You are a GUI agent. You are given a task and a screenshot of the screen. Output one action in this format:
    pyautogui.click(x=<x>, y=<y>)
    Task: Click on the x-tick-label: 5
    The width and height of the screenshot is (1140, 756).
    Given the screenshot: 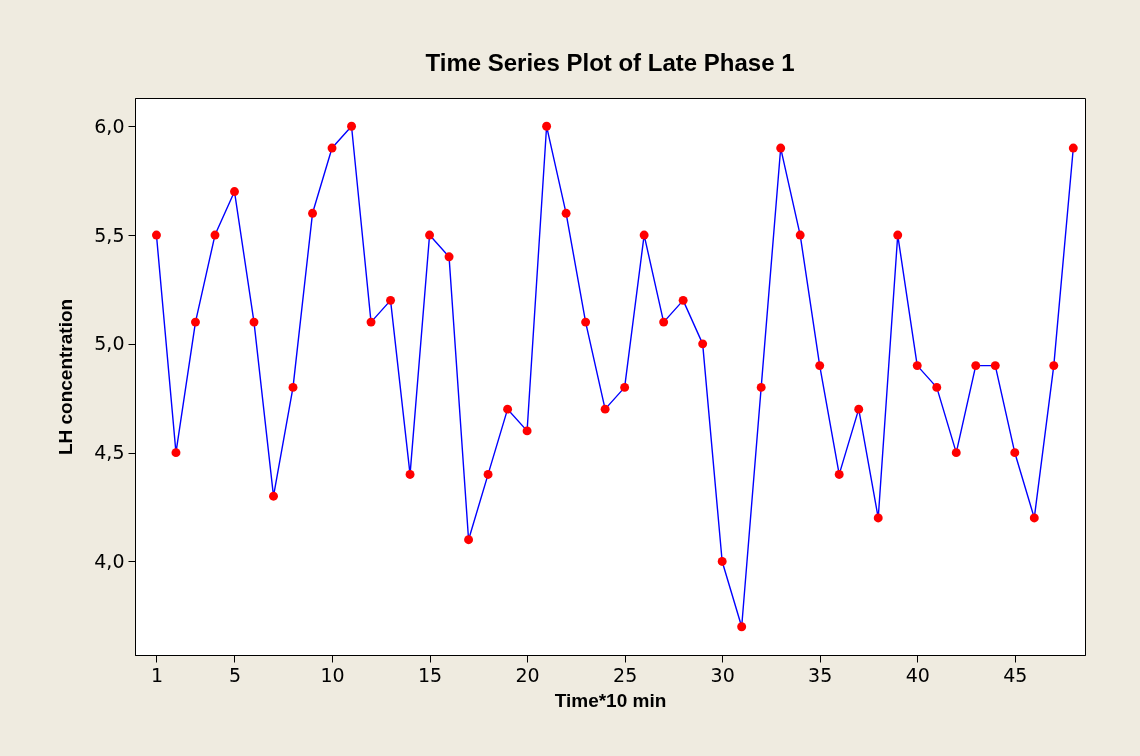 What is the action you would take?
    pyautogui.click(x=235, y=674)
    